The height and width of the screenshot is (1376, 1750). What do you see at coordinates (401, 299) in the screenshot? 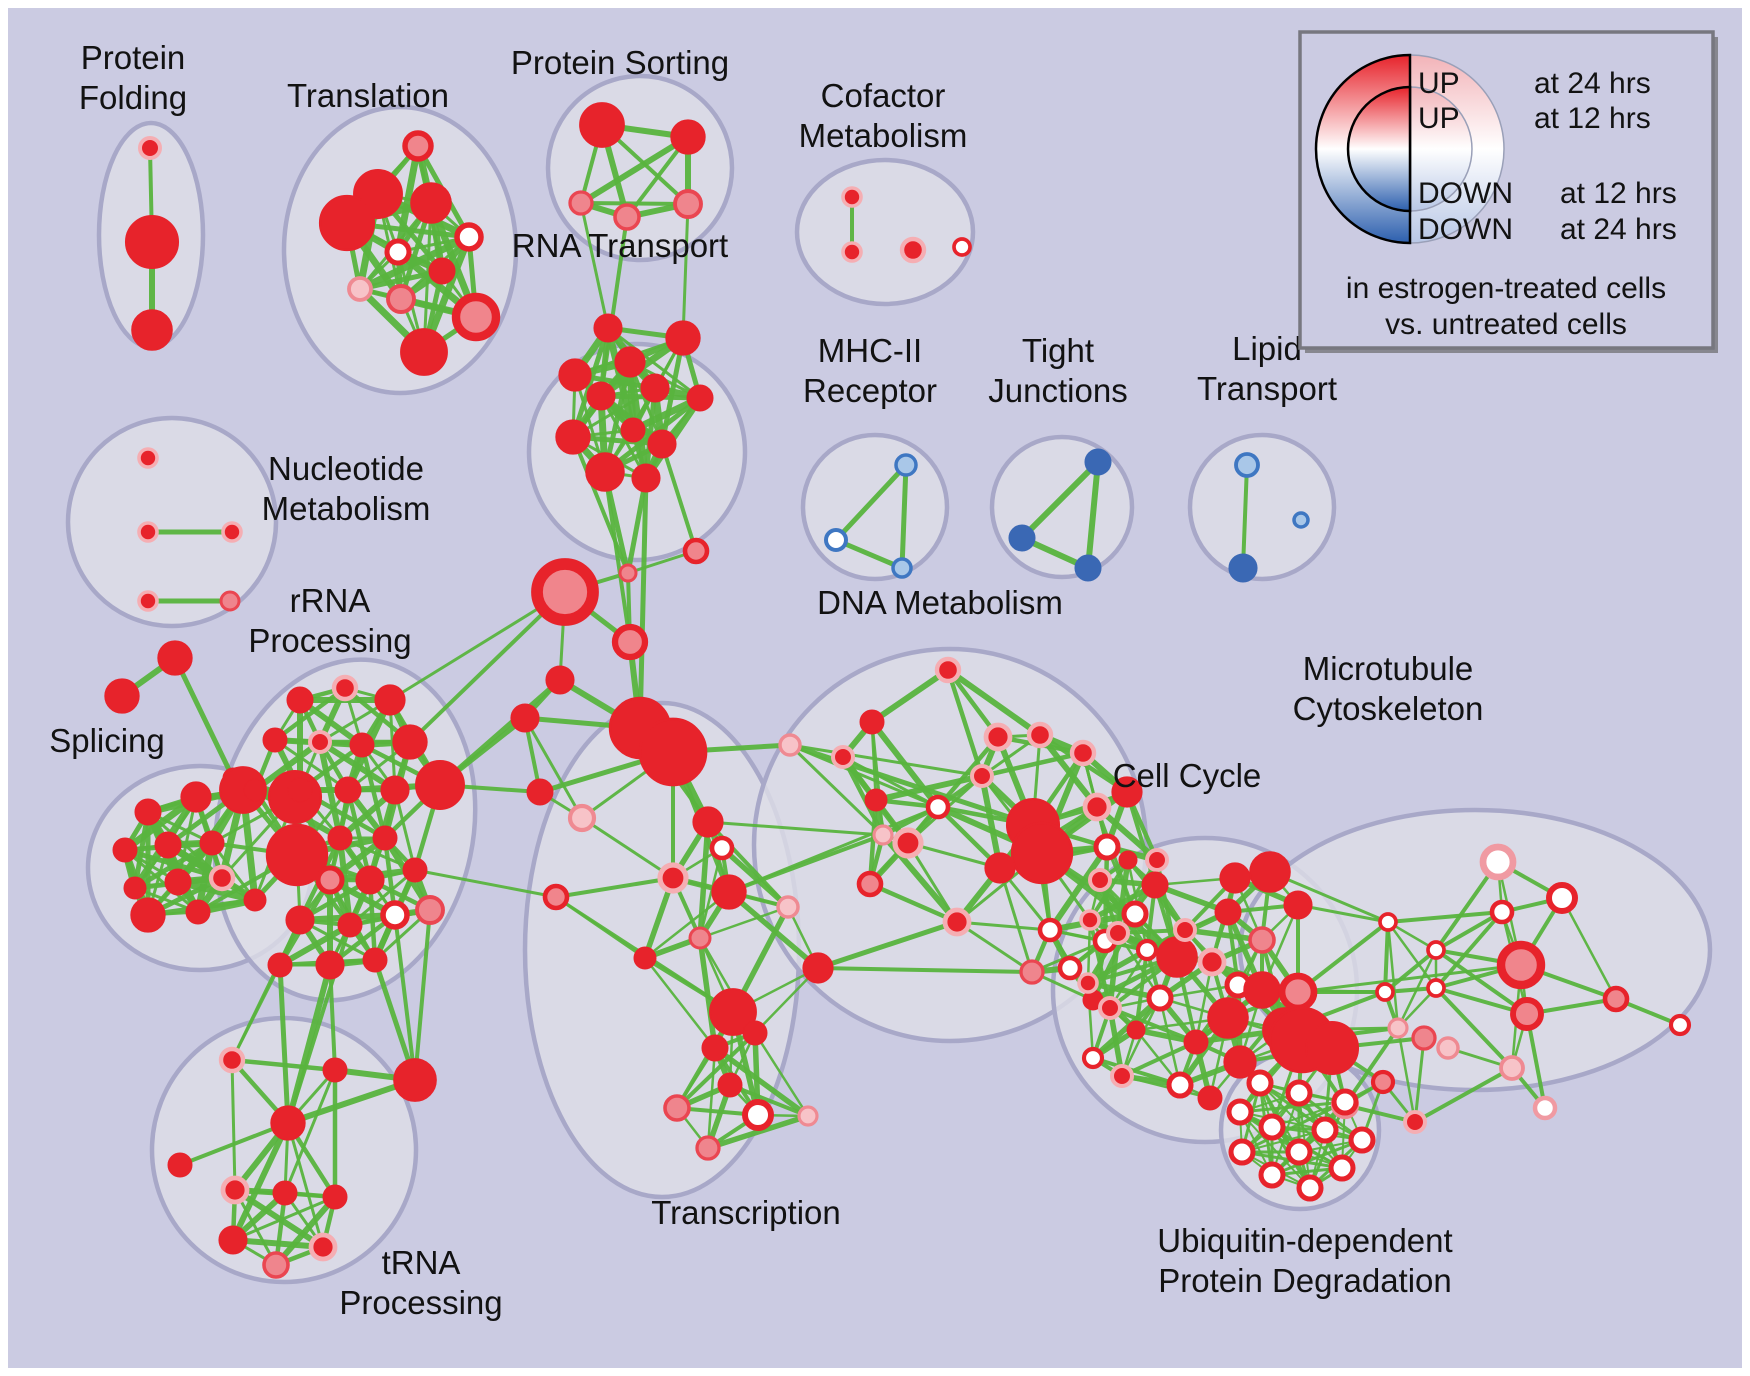
I see `node-tl9-pink` at bounding box center [401, 299].